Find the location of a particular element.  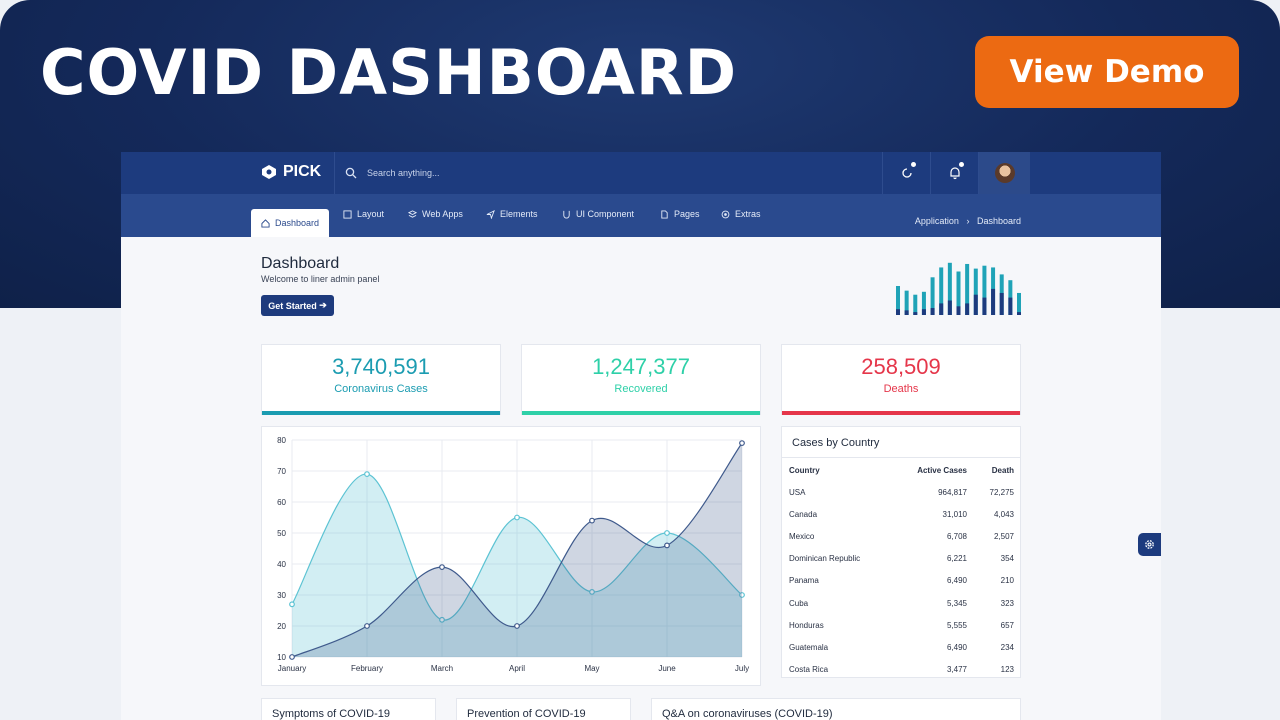

table-cell: 964,817 is located at coordinates (952, 492).